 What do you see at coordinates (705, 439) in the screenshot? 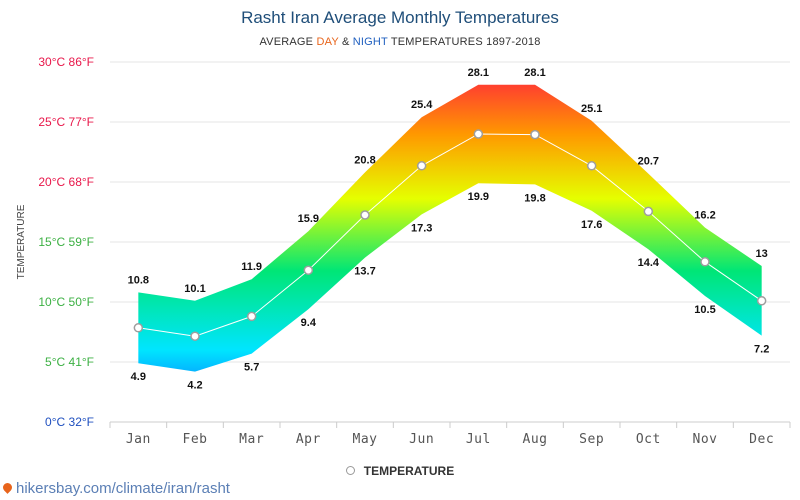
I see `x-tick-label: Nov` at bounding box center [705, 439].